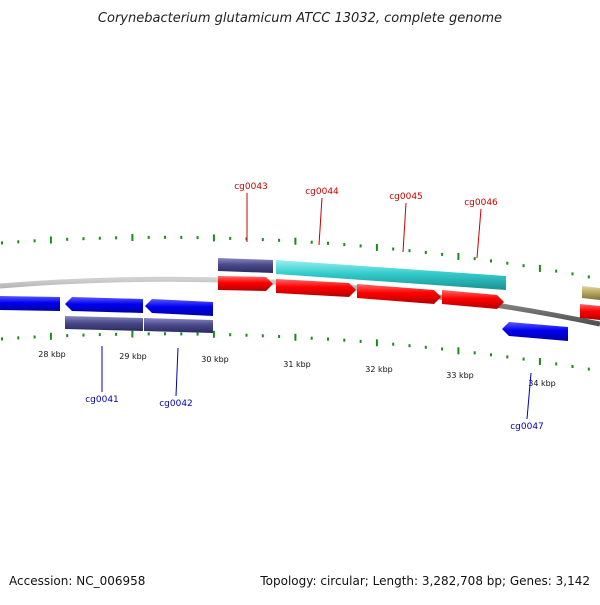 The height and width of the screenshot is (605, 600). What do you see at coordinates (295, 350) in the screenshot?
I see `inner-scale-ticks` at bounding box center [295, 350].